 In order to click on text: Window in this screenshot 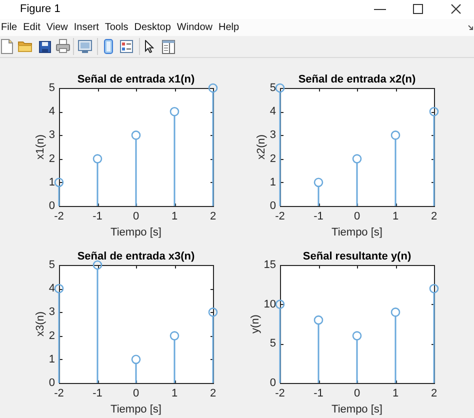, I will do `click(194, 28)`.